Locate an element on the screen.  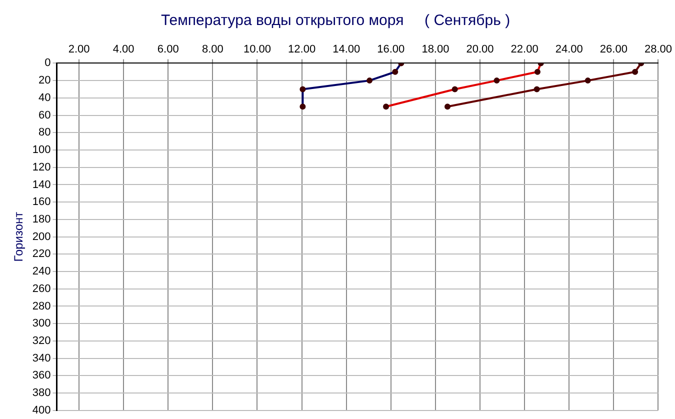
y-tick-label: 180 is located at coordinates (41, 219).